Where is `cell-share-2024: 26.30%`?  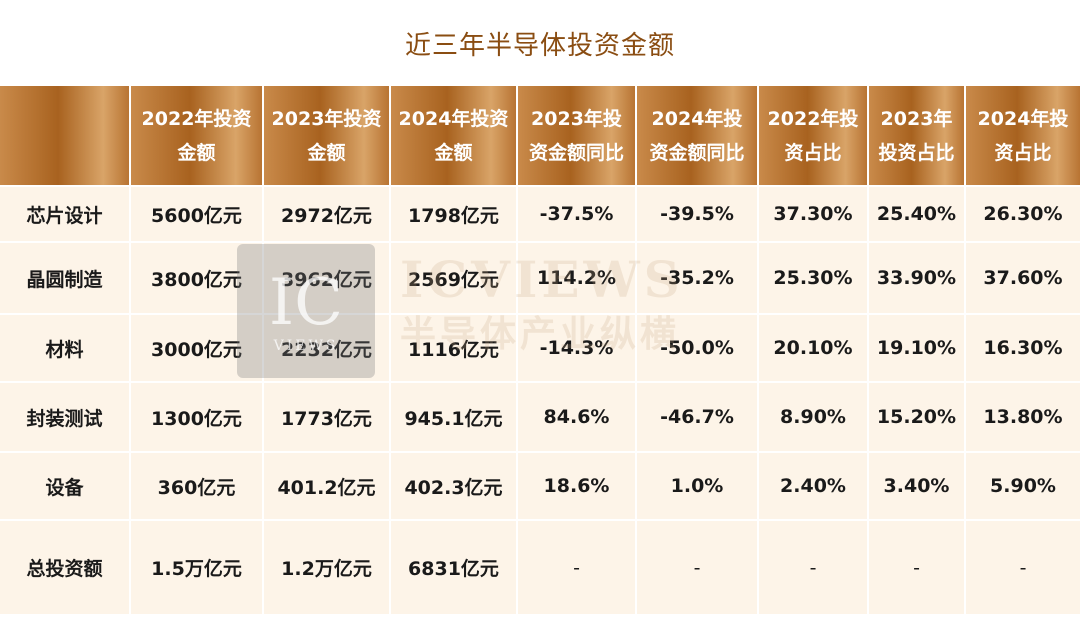
cell-share-2024: 26.30% is located at coordinates (1022, 213).